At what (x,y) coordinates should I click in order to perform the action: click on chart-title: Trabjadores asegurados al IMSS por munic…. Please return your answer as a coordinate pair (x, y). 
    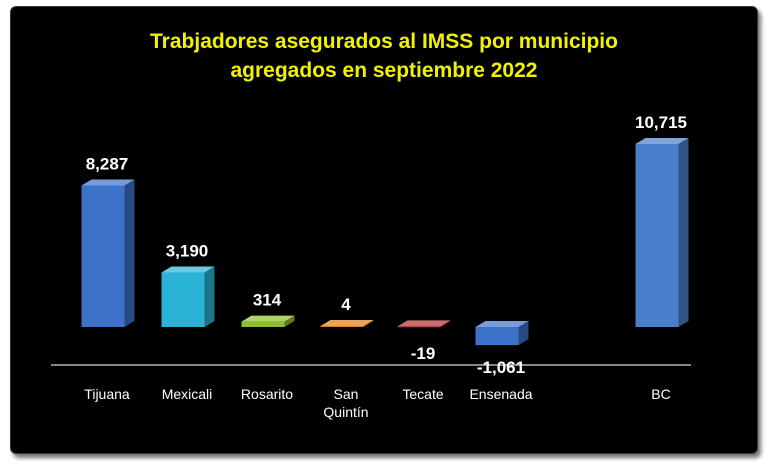
    Looking at the image, I should click on (384, 56).